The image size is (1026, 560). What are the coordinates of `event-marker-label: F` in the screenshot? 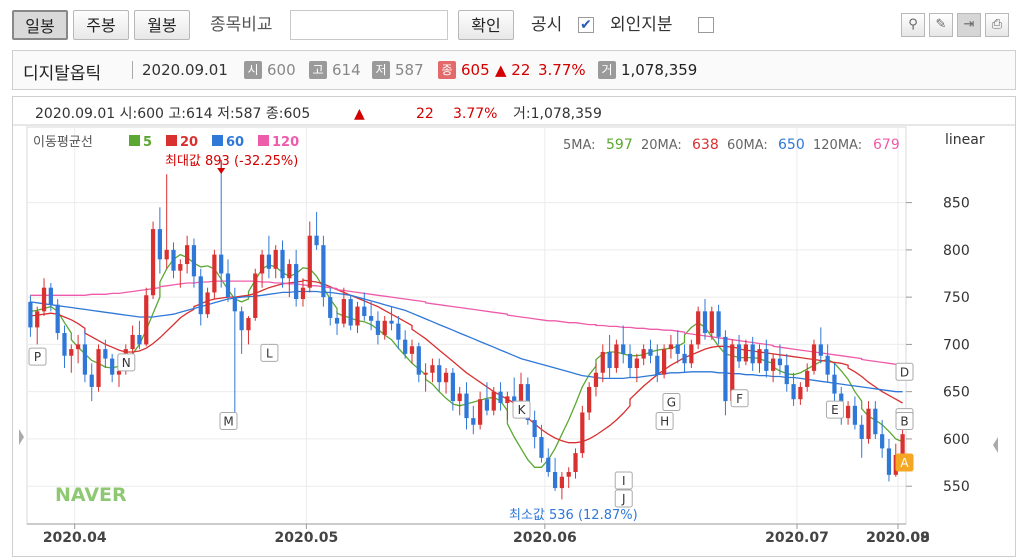 It's located at (739, 399).